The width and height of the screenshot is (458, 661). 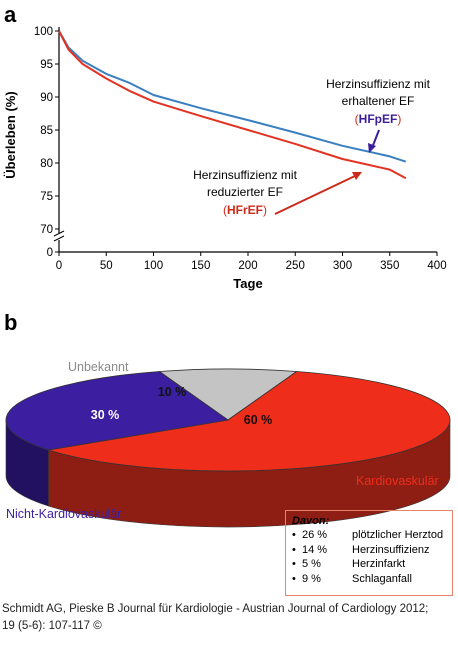 I want to click on pie-value-unbekannt: 10 %, so click(x=172, y=392).